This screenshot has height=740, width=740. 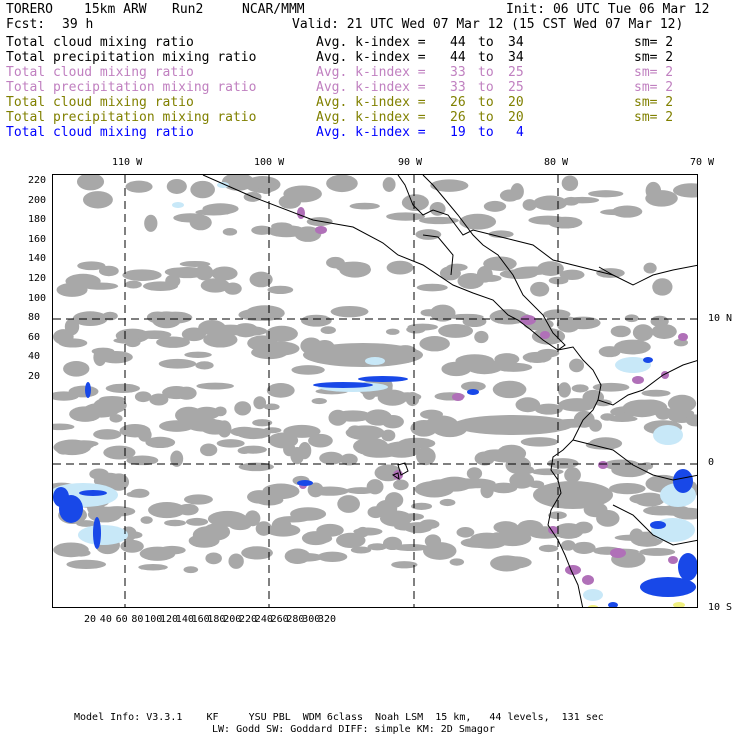 I want to click on legend-to-value: 34, so click(x=516, y=57).